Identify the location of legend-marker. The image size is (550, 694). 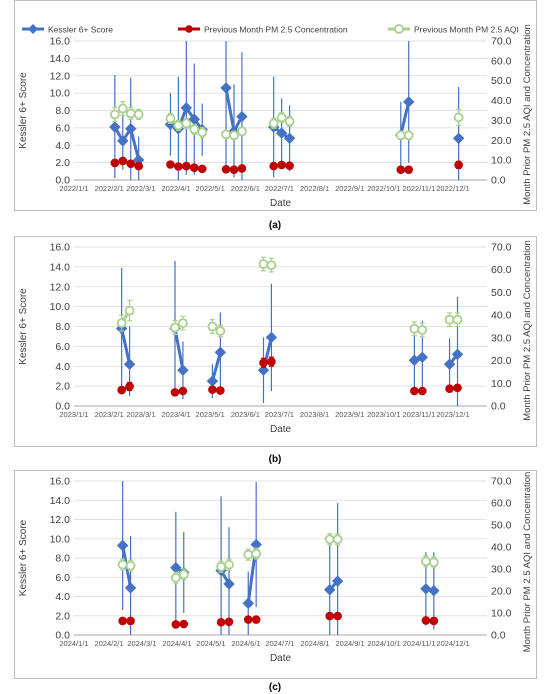
(33, 29).